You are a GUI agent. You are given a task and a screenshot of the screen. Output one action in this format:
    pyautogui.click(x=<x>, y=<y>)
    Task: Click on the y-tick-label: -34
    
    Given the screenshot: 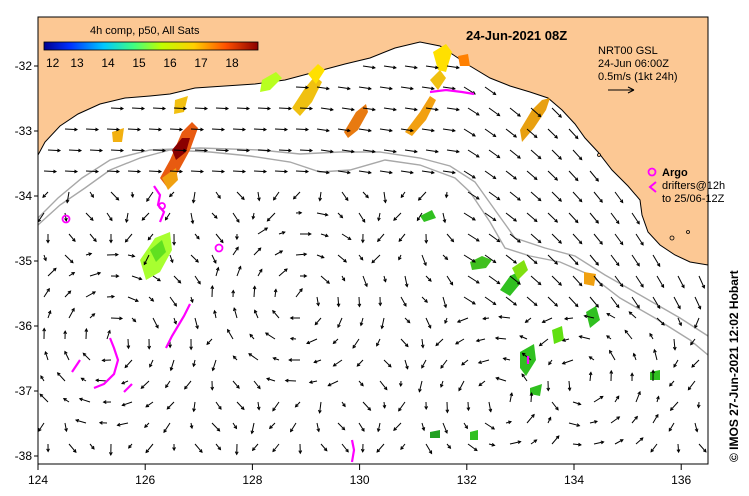 What is the action you would take?
    pyautogui.click(x=24, y=196)
    